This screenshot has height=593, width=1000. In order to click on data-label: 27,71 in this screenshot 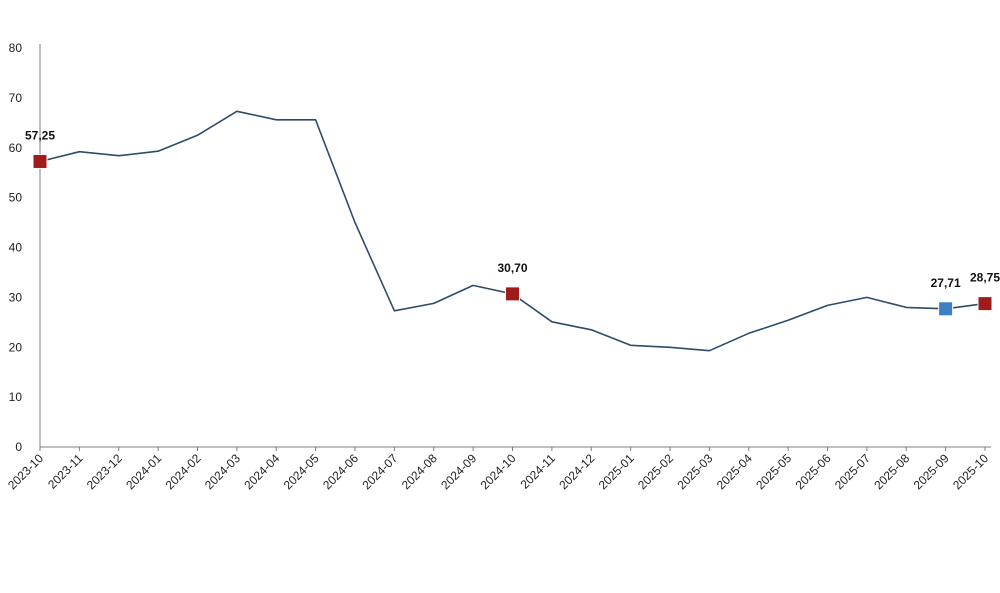, I will do `click(946, 283)`.